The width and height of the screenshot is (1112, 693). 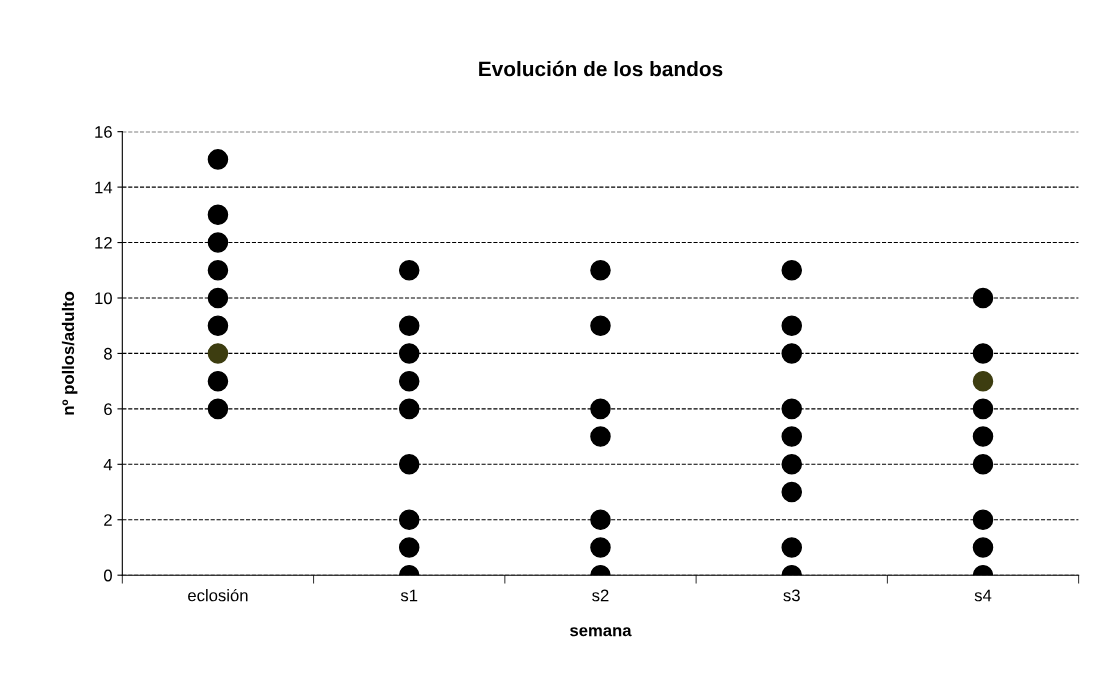 I want to click on y-tick-label: 14, so click(x=104, y=187).